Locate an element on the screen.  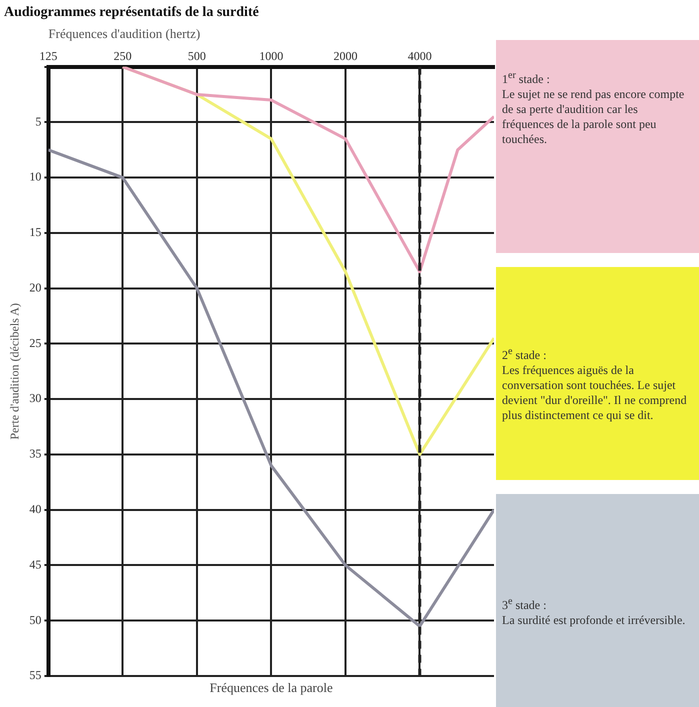
y-tick-label: 40 is located at coordinates (35, 509).